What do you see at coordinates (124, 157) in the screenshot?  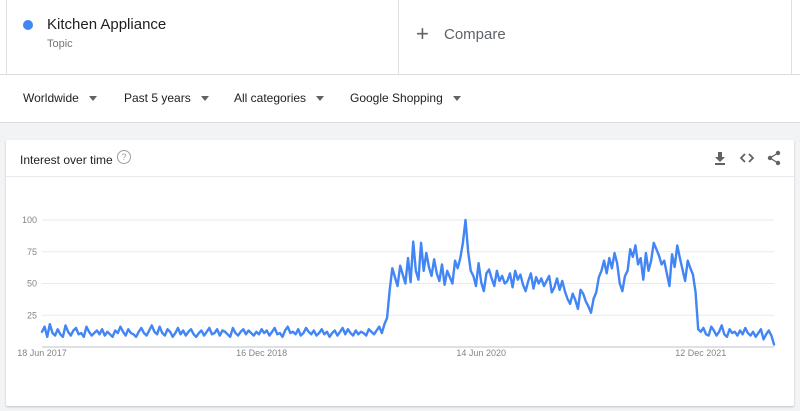 I see `help-circle-icon: ?` at bounding box center [124, 157].